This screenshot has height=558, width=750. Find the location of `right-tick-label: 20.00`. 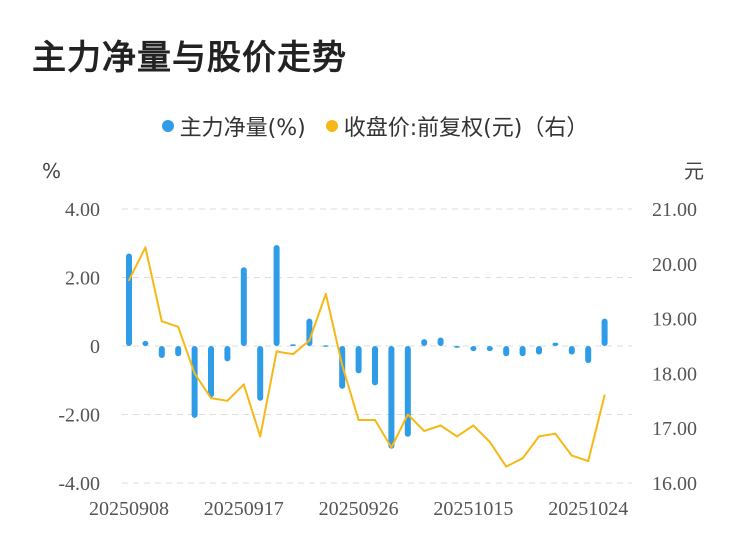

right-tick-label: 20.00 is located at coordinates (674, 265).